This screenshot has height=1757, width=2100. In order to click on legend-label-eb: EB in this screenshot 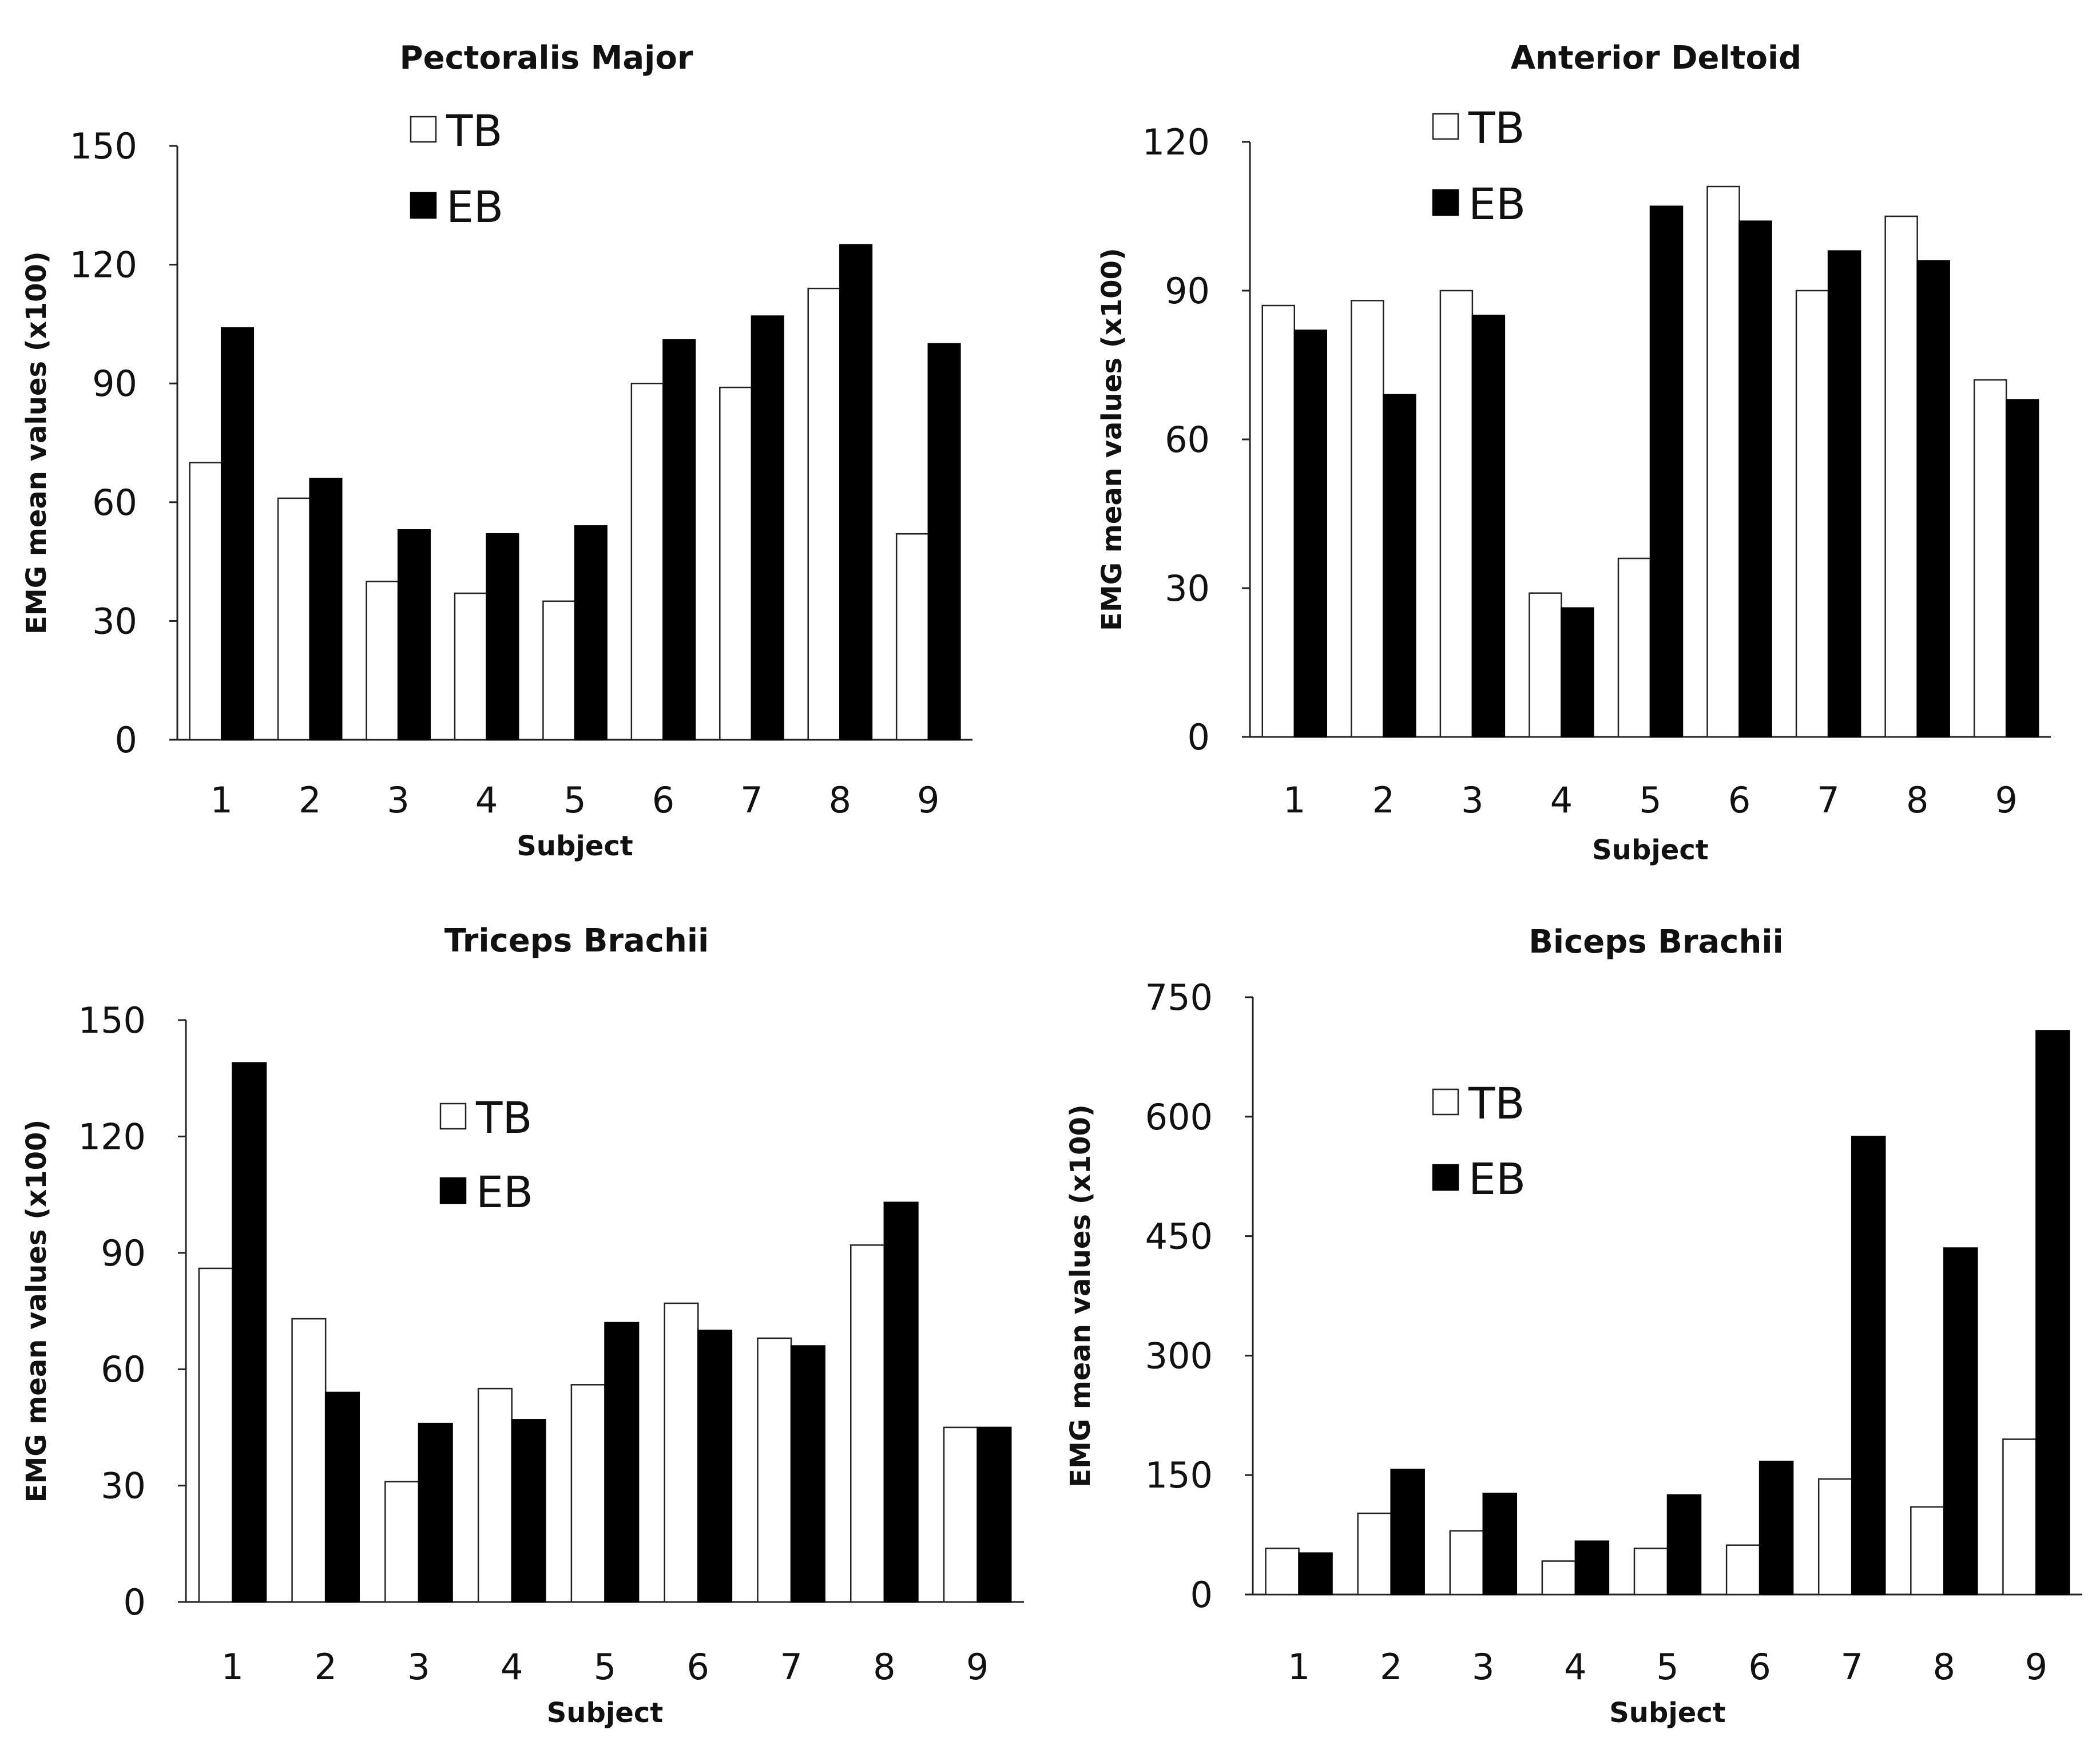, I will do `click(1497, 204)`.